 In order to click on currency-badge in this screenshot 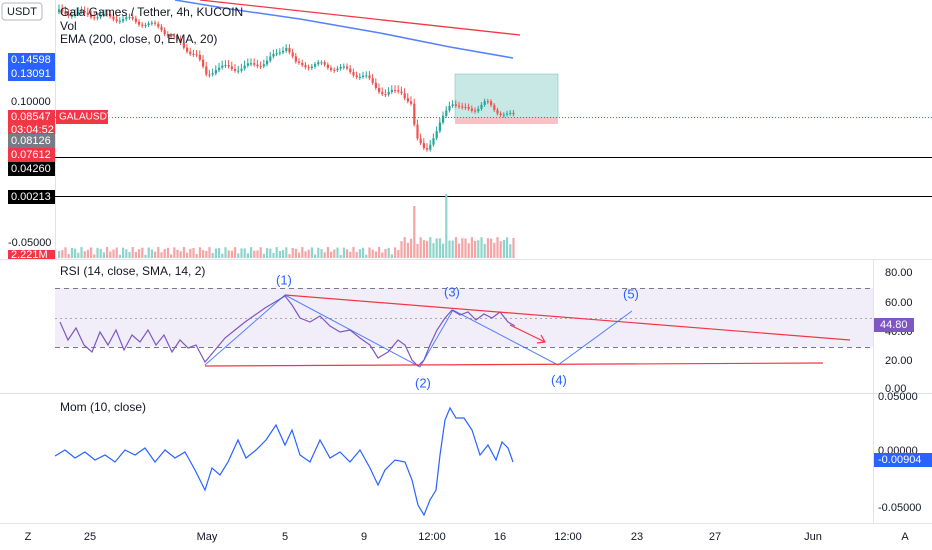, I will do `click(22, 11)`.